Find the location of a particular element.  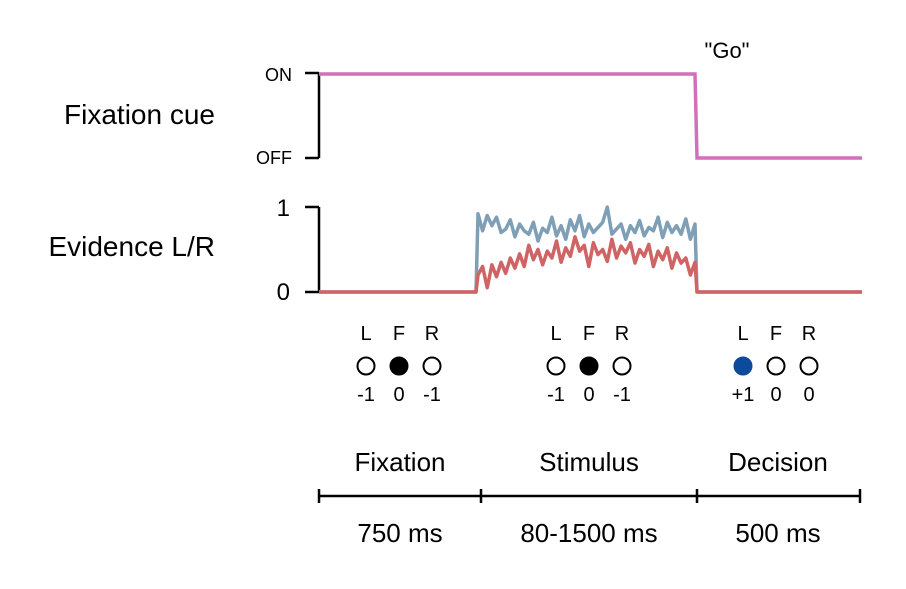

duration-stimulus: 80-1500 ms is located at coordinates (588, 533).